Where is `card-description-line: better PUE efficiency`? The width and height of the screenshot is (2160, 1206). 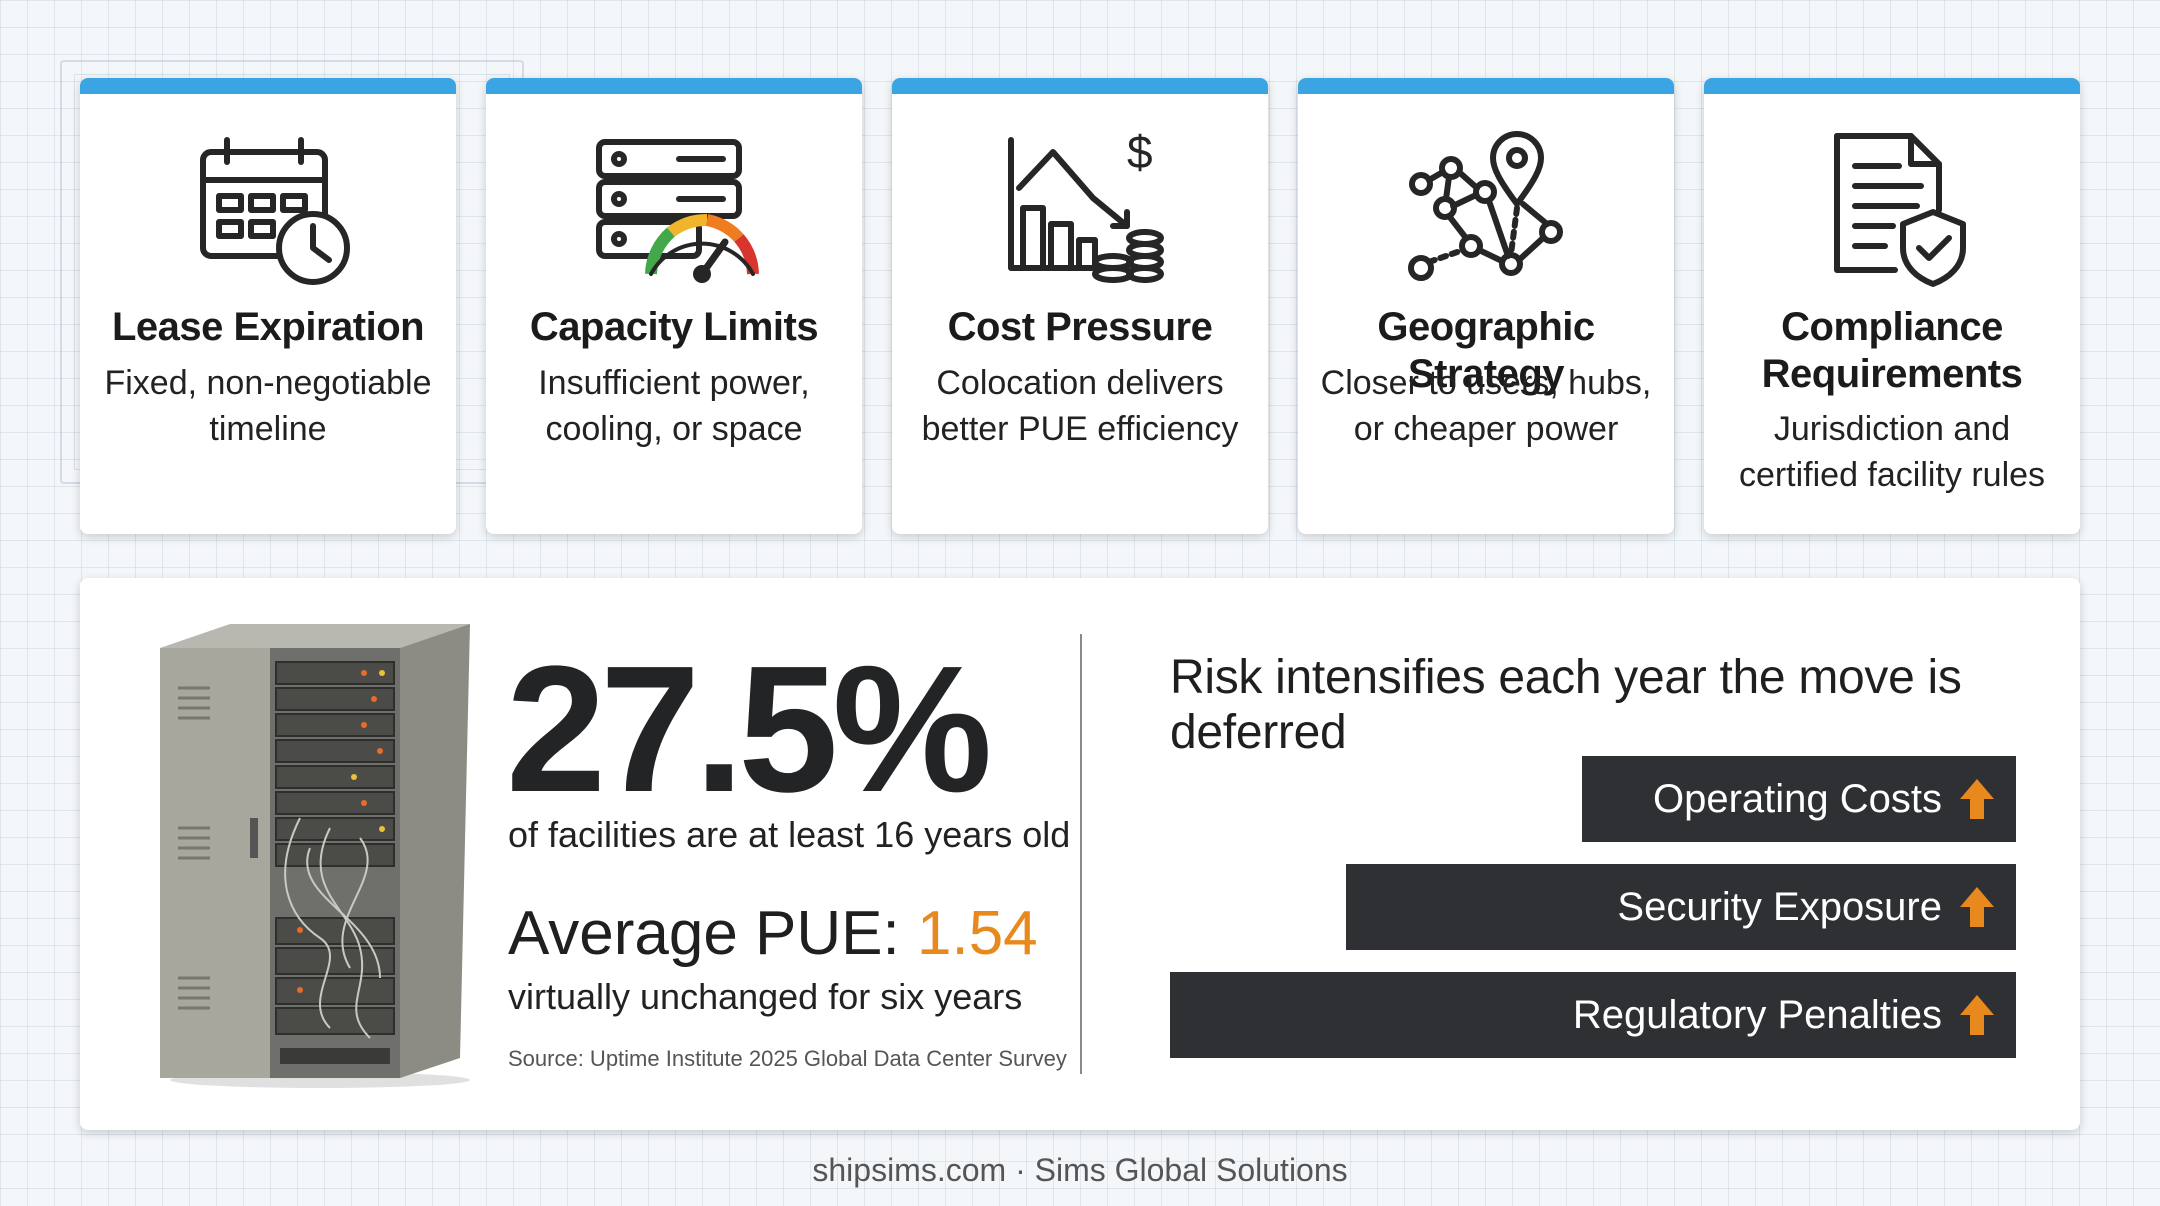
card-description-line: better PUE efficiency is located at coordinates (1080, 429).